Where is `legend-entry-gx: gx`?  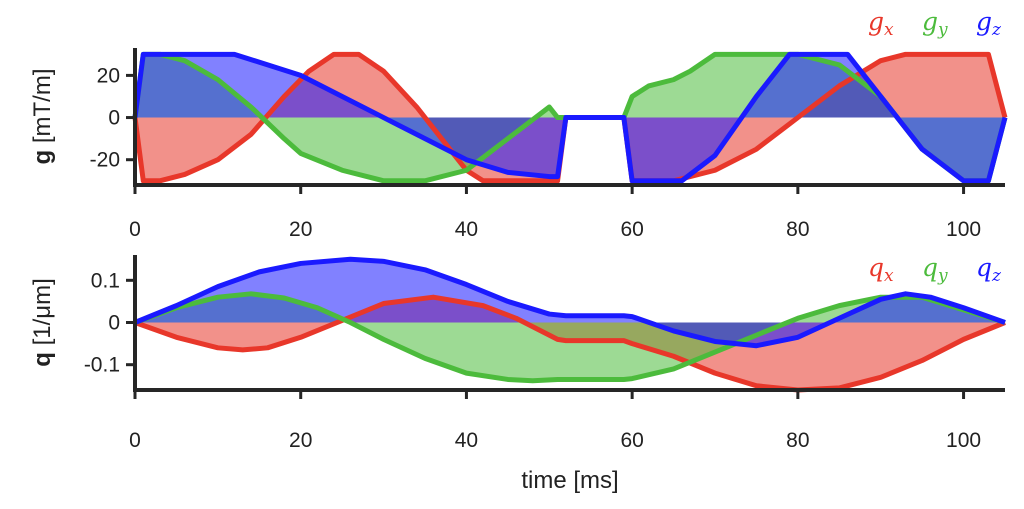 legend-entry-gx: gx is located at coordinates (881, 23).